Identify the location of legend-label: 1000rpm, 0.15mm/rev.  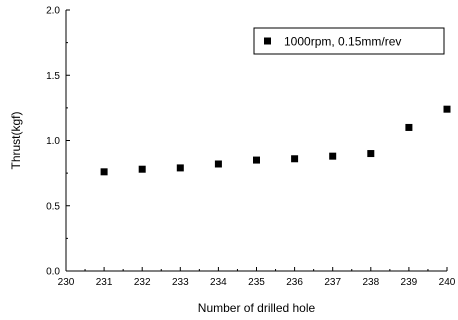
(342, 42).